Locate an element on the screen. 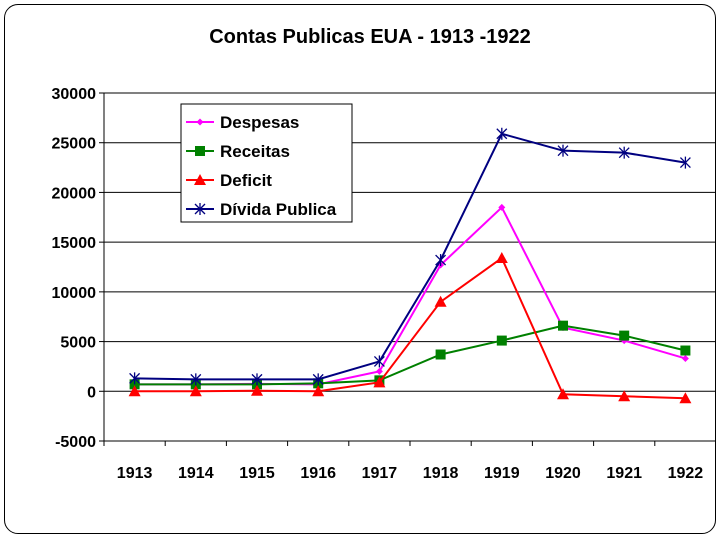 The height and width of the screenshot is (540, 720). legend-box is located at coordinates (266, 163).